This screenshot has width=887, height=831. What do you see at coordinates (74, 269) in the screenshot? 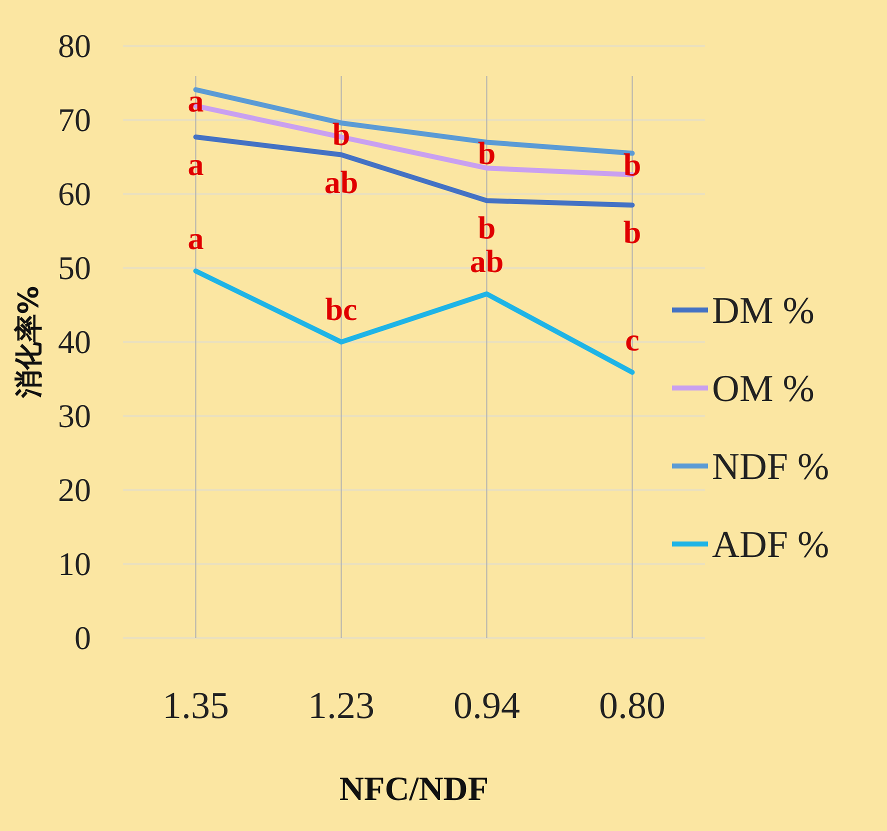
I see `y-tick-label: 50` at bounding box center [74, 269].